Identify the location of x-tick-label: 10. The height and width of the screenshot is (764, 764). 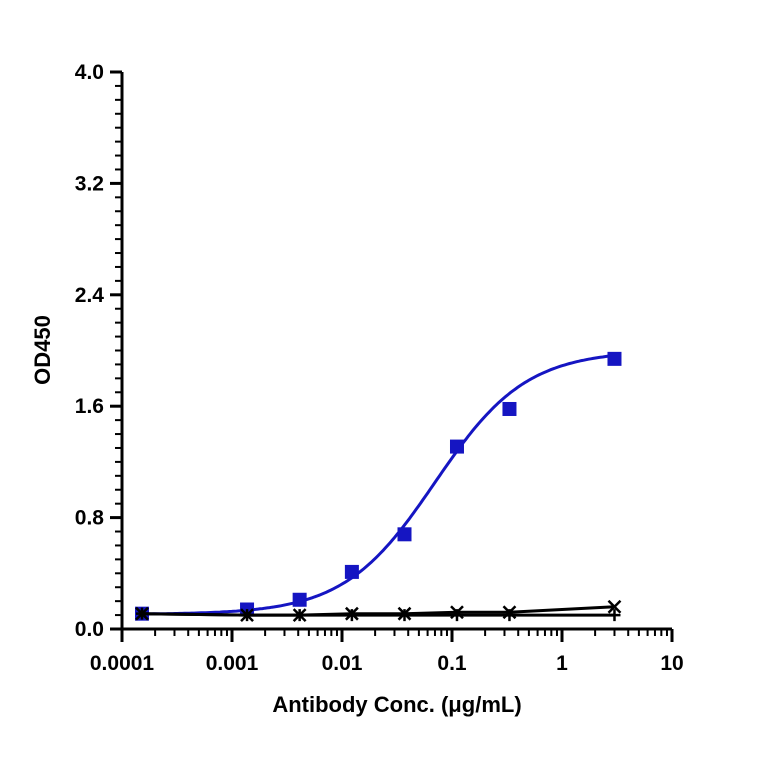
(671, 663).